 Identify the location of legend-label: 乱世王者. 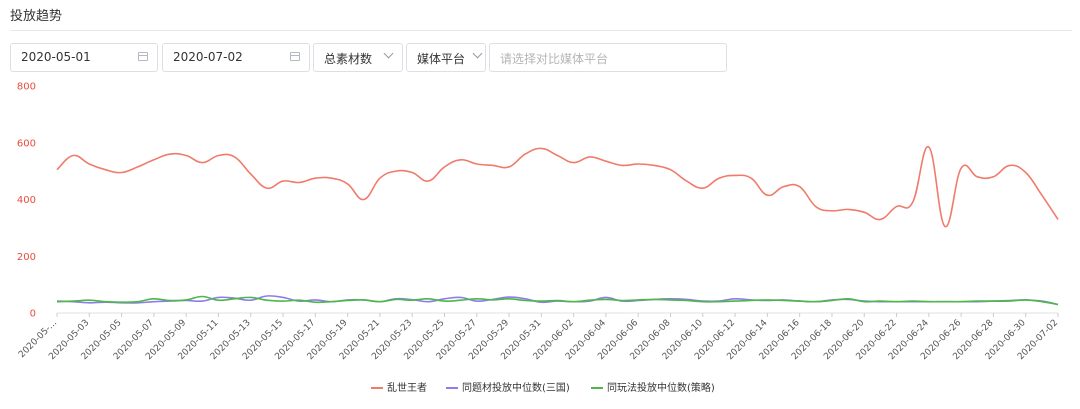
(407, 388).